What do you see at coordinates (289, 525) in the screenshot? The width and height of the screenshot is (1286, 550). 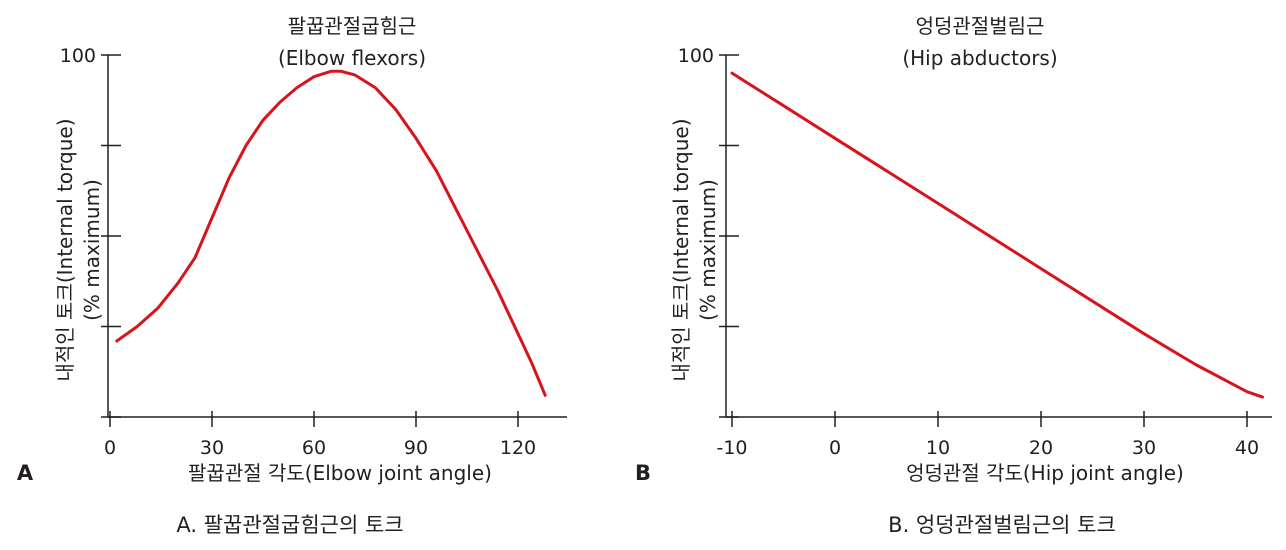 I see `panel-caption: A. 팔꿉관절굽힘근의 토크` at bounding box center [289, 525].